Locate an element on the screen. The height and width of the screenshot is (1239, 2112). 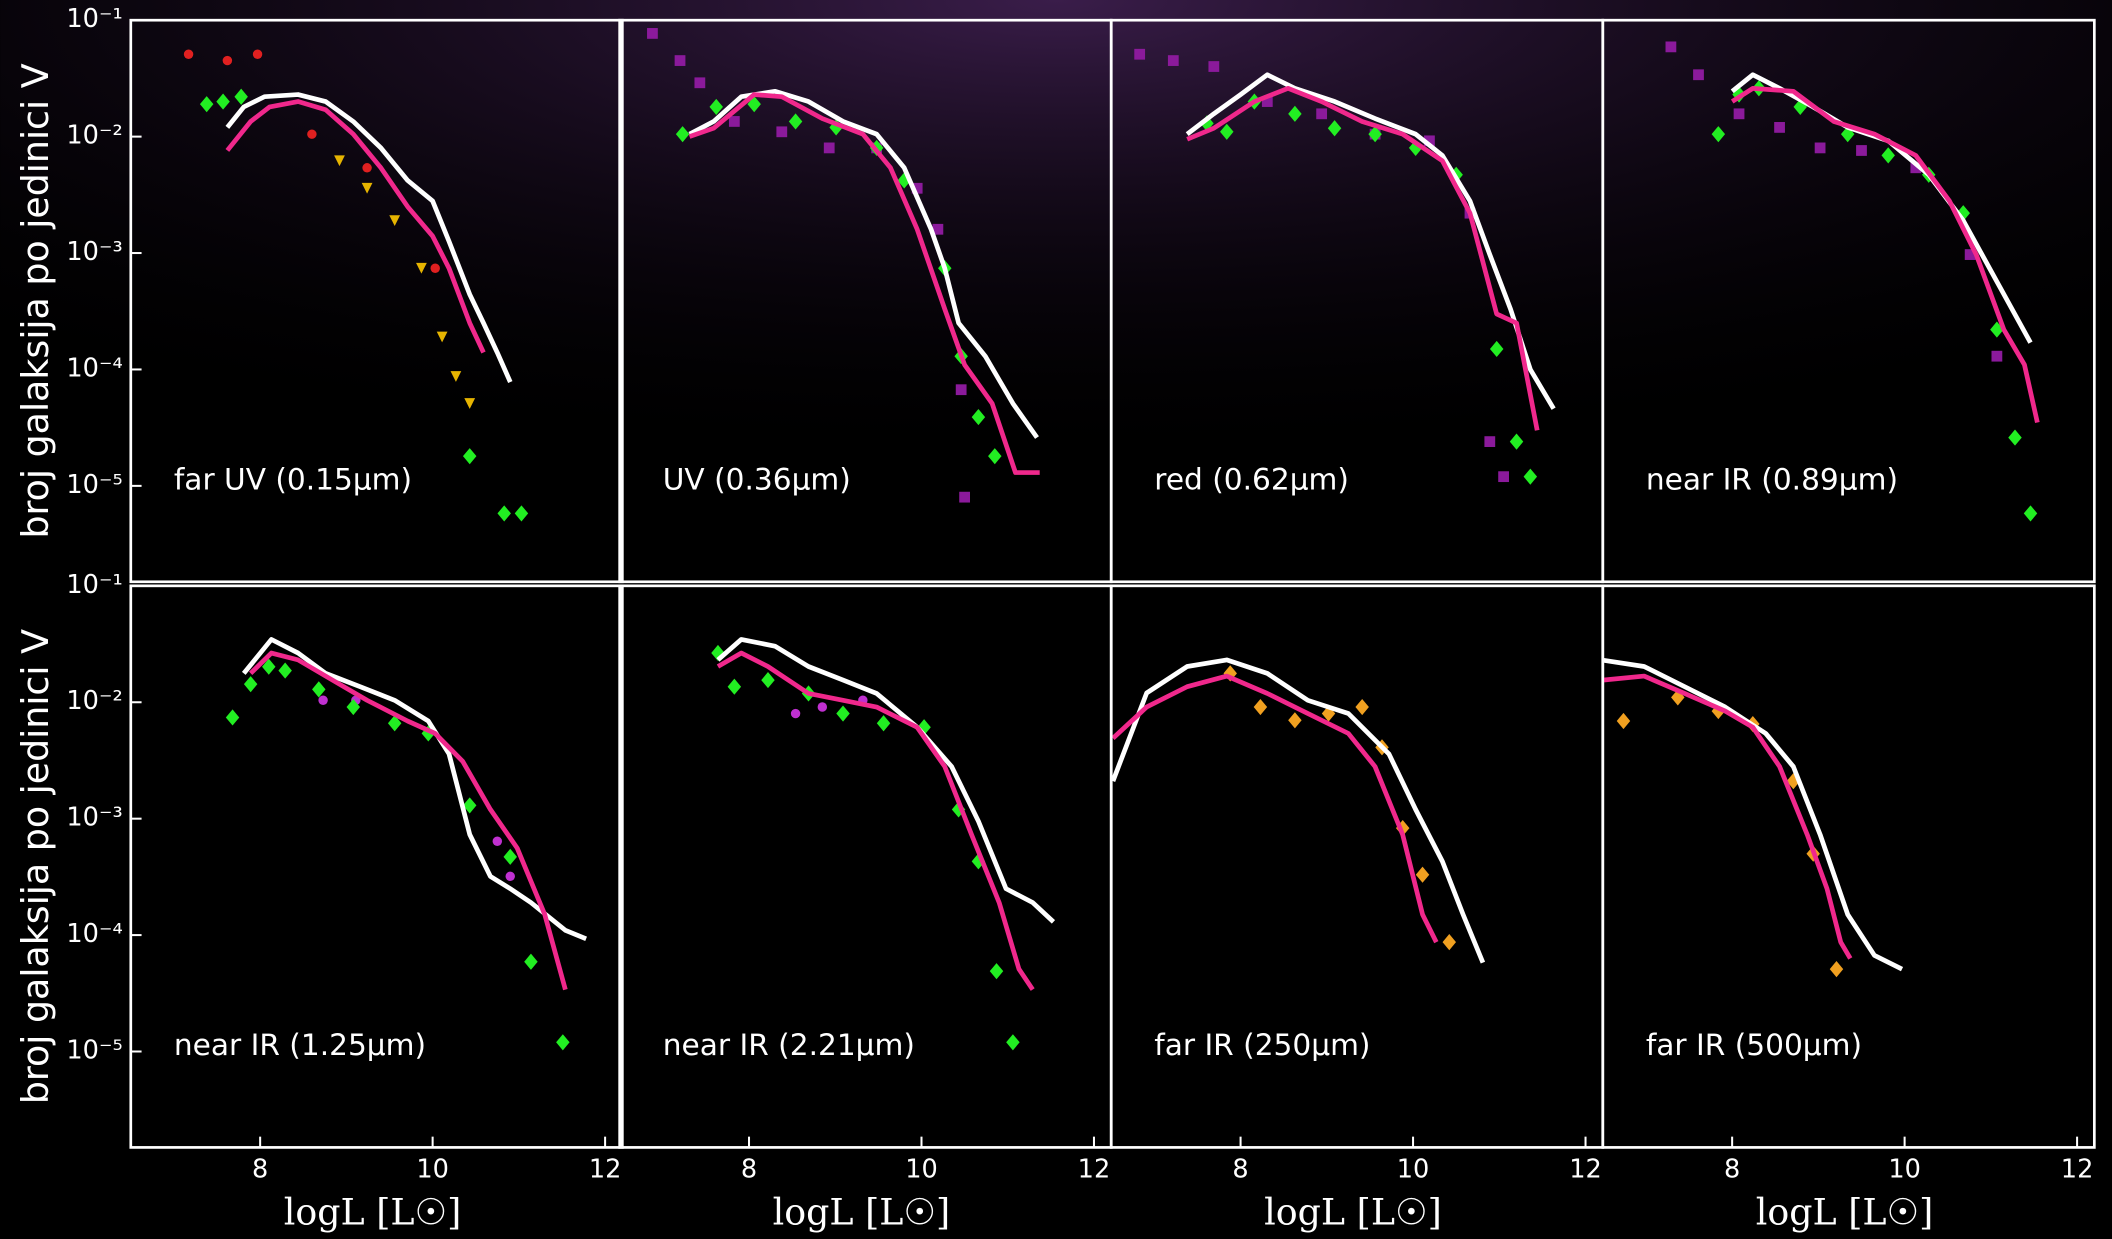
panel-label: near IR (0.89μm) is located at coordinates (1772, 479).